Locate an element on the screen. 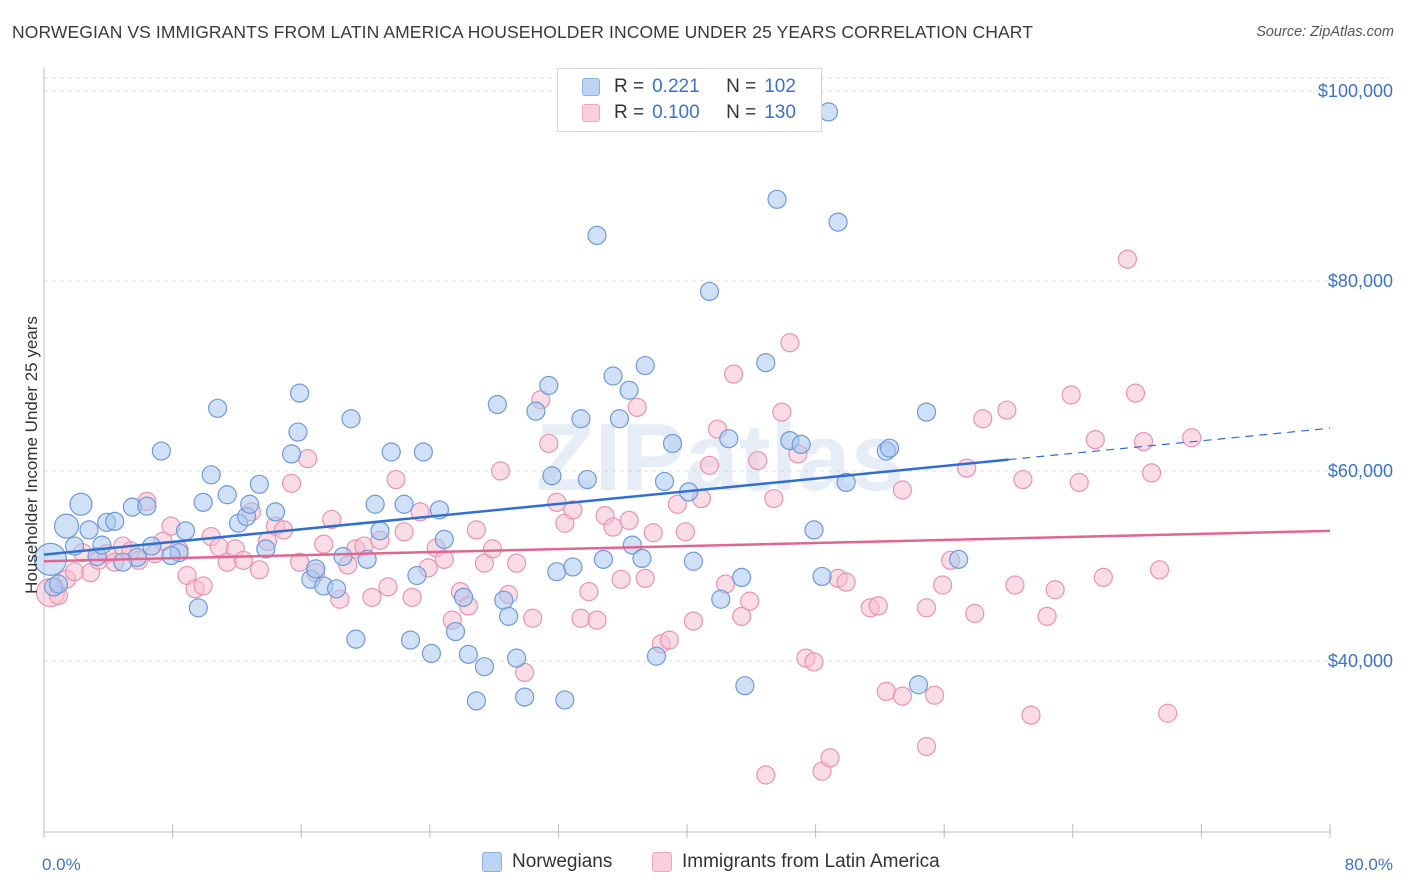  x-tick-label: 0.0% is located at coordinates (61, 864).